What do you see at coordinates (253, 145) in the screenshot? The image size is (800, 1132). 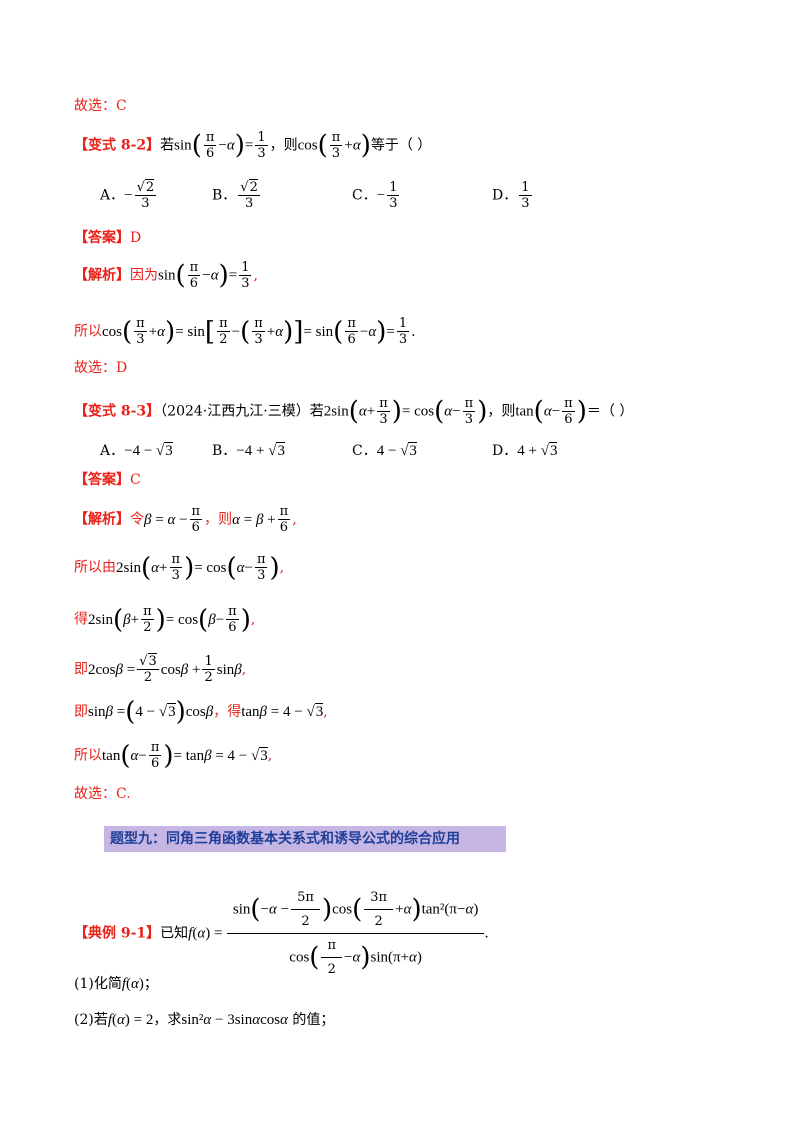 I see `variant-8-2: 【变式 8-2】若sin(π 6 −α)= 1 3 ，则cos(π 3 +α)等于（ ）` at bounding box center [253, 145].